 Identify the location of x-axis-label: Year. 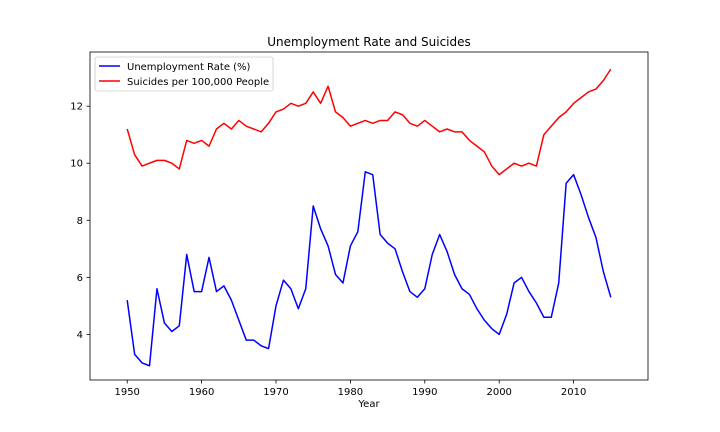
(368, 404).